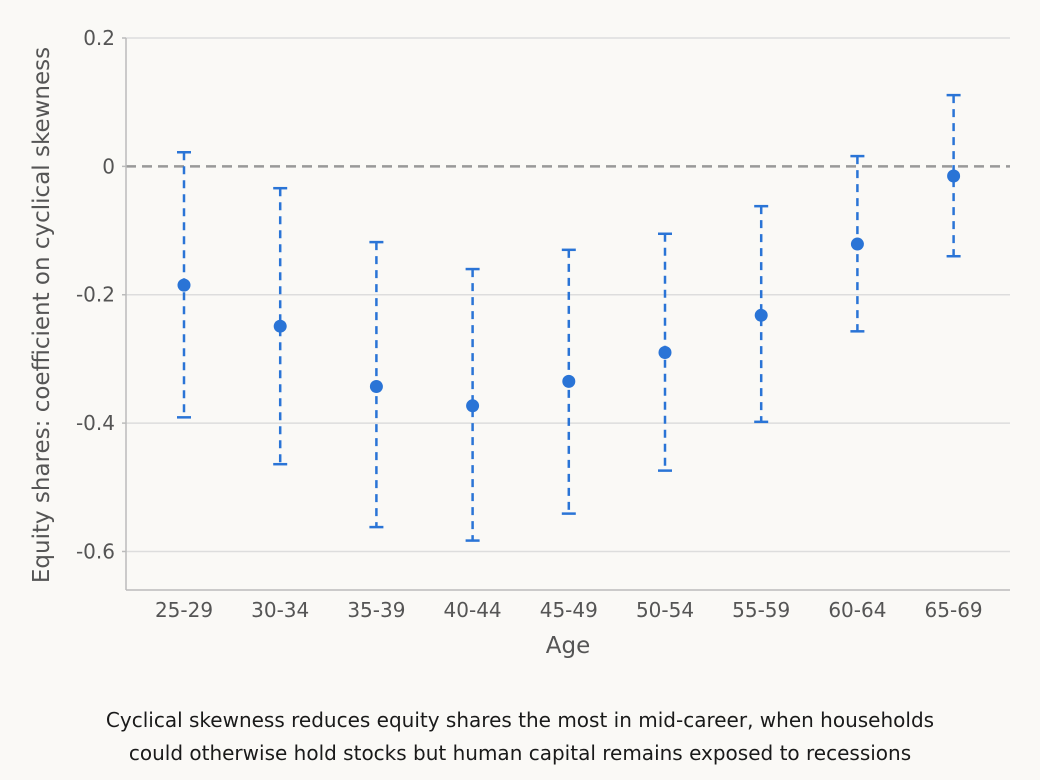 Image resolution: width=1040 pixels, height=780 pixels. Describe the element at coordinates (761, 610) in the screenshot. I see `x-tick-label: 55-59` at that location.